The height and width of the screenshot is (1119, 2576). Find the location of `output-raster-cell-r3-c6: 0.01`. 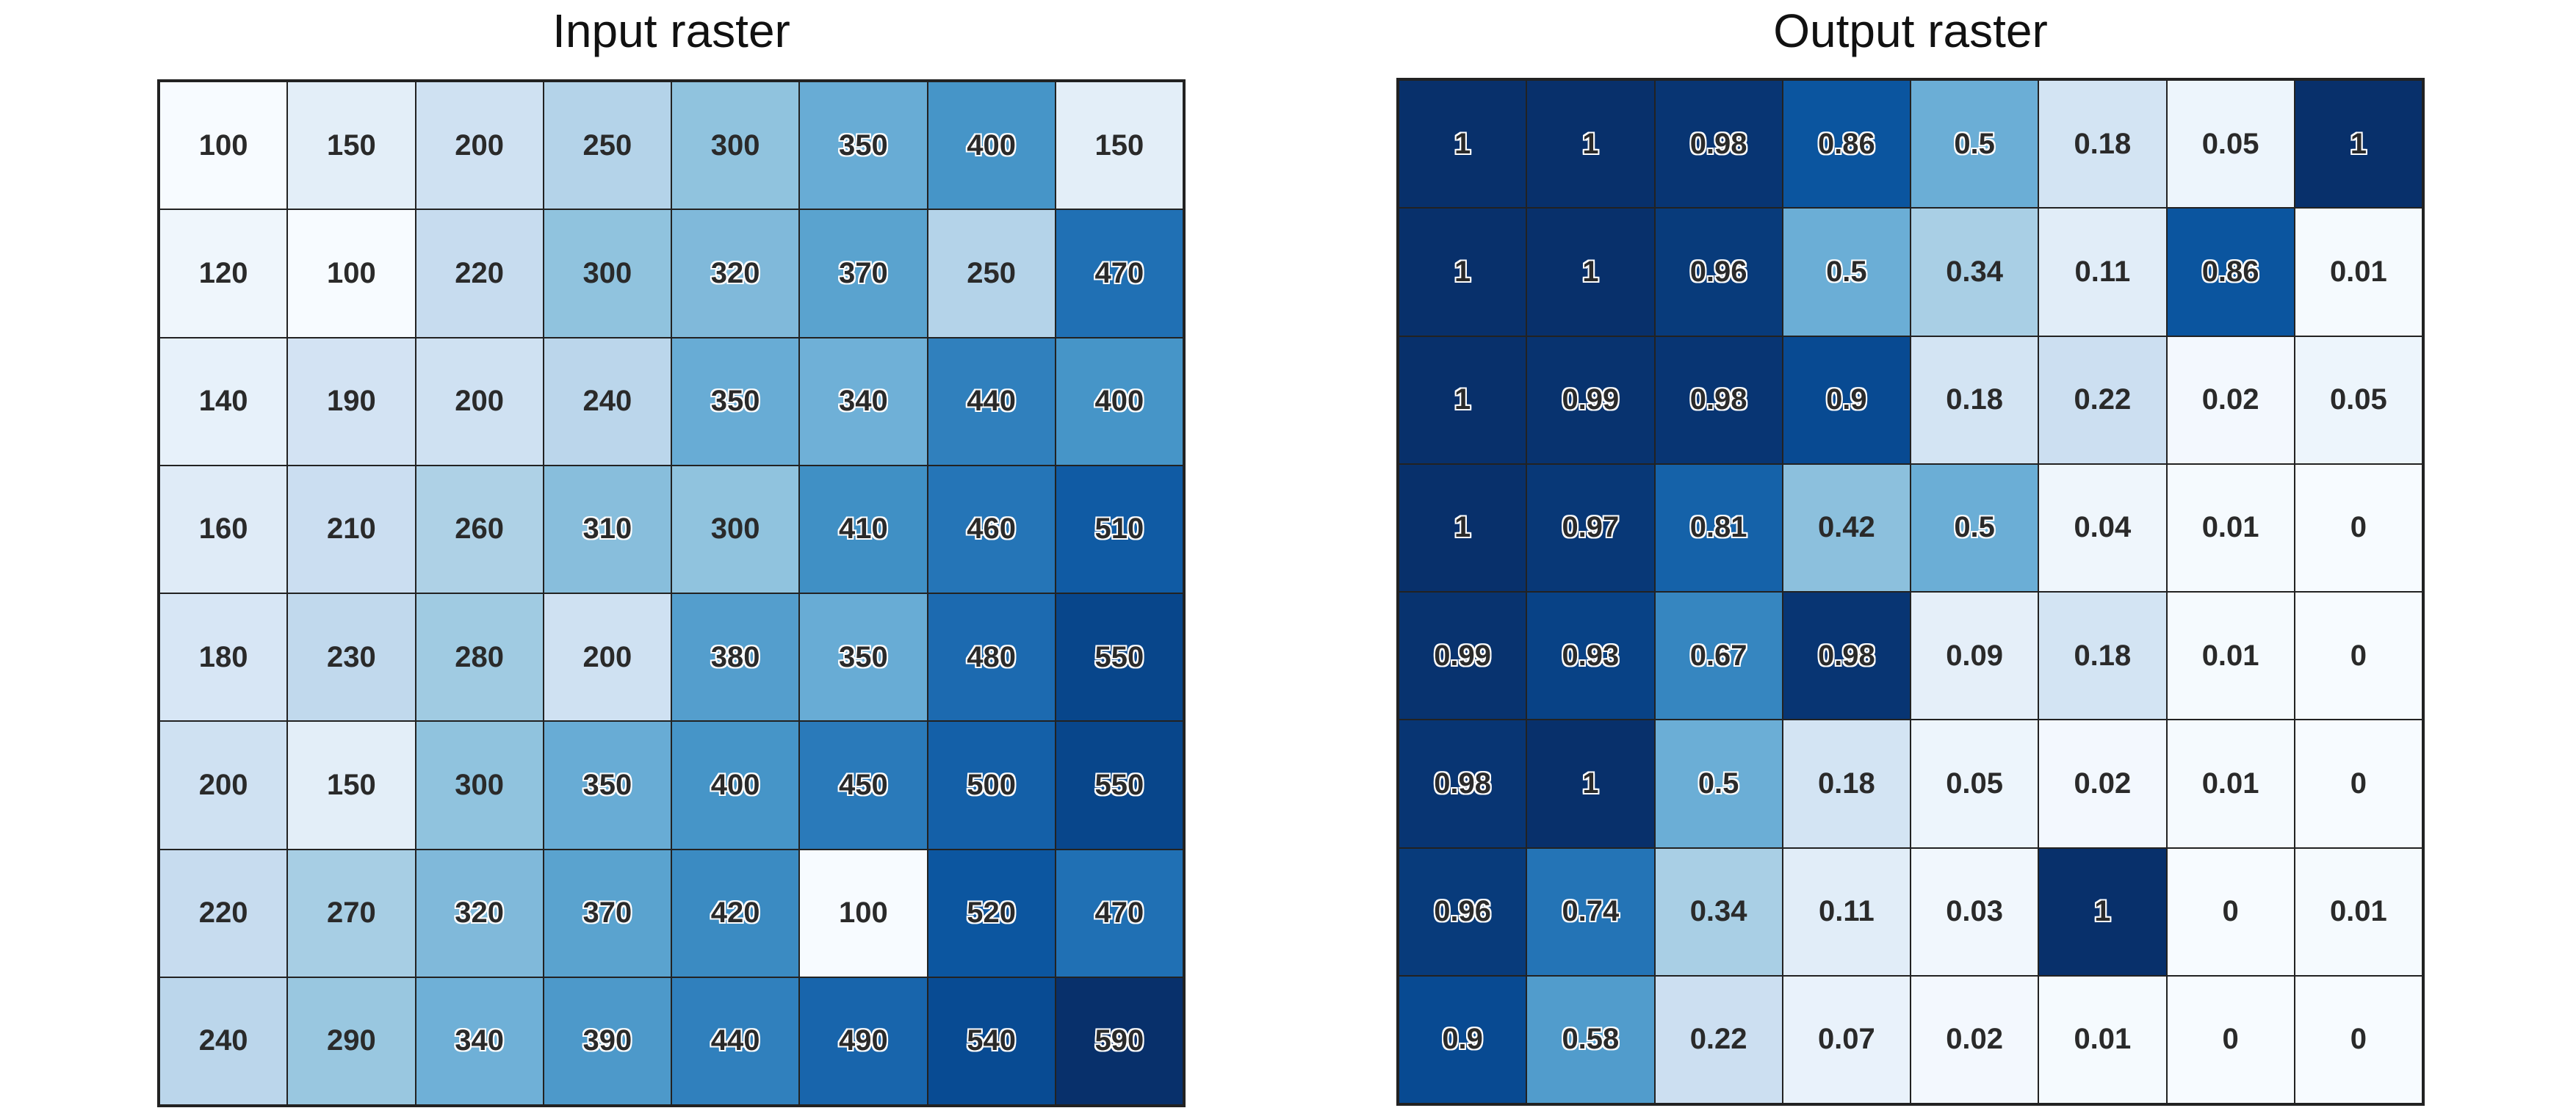

output-raster-cell-r3-c6: 0.01 is located at coordinates (2230, 527).